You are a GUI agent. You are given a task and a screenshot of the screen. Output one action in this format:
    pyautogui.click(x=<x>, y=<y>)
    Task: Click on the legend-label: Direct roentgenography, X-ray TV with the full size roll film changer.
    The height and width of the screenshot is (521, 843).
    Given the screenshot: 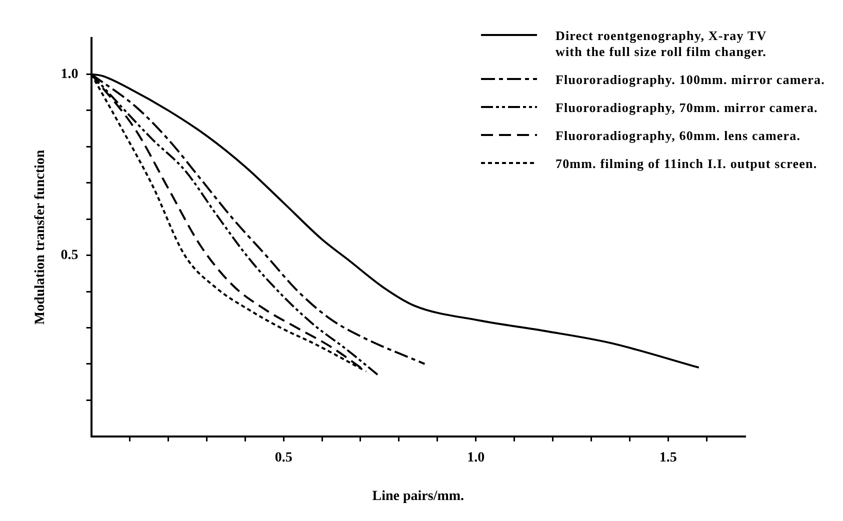 What is the action you would take?
    pyautogui.click(x=661, y=44)
    